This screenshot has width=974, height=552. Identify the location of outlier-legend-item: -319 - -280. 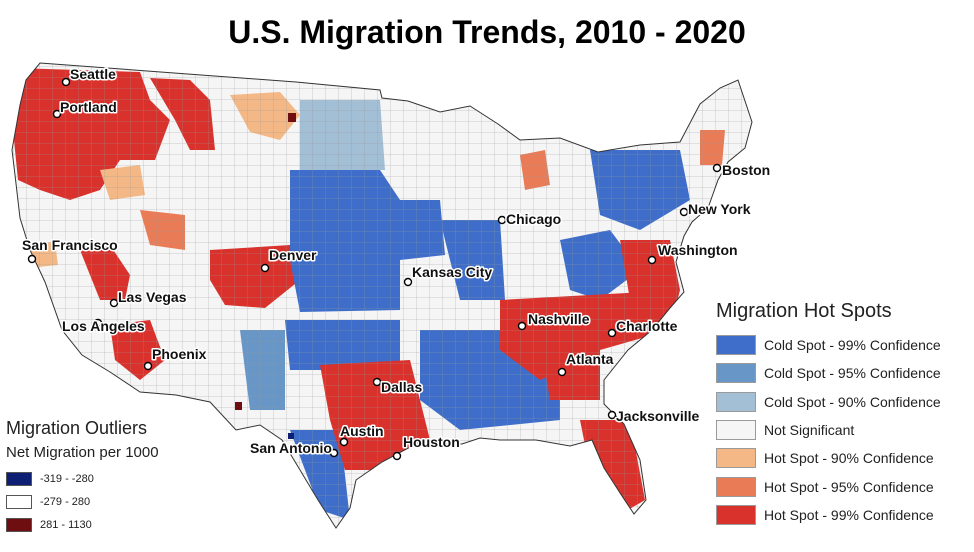
(126, 478).